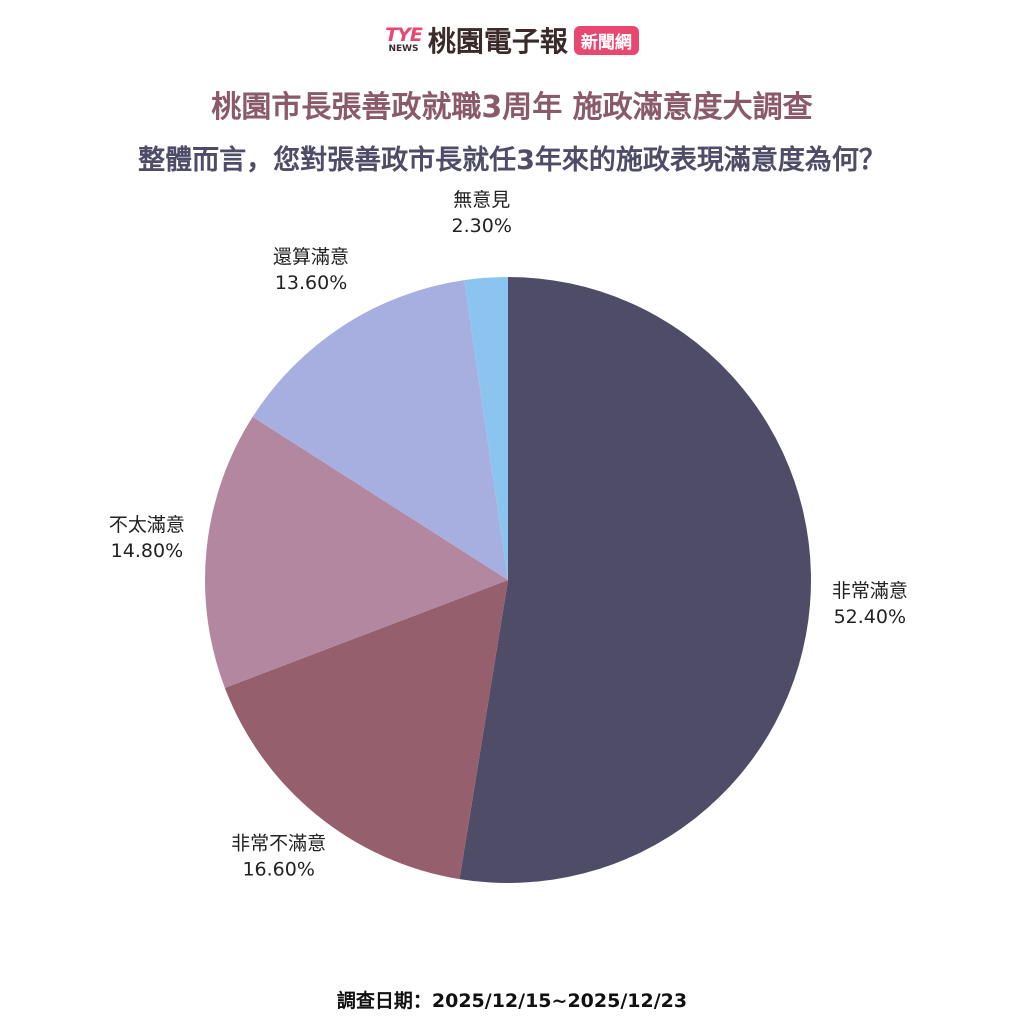  I want to click on logo: TYE NEWS 桃園電子報 新聞網, so click(512, 40).